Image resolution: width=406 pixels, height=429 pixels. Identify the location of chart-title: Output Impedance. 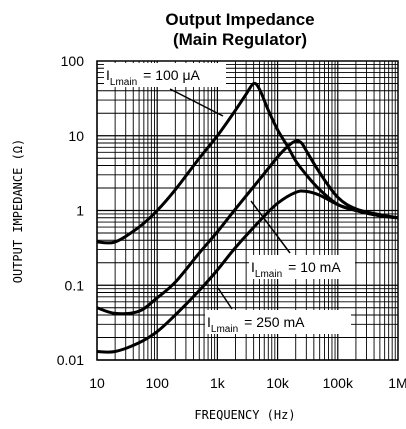
(239, 19).